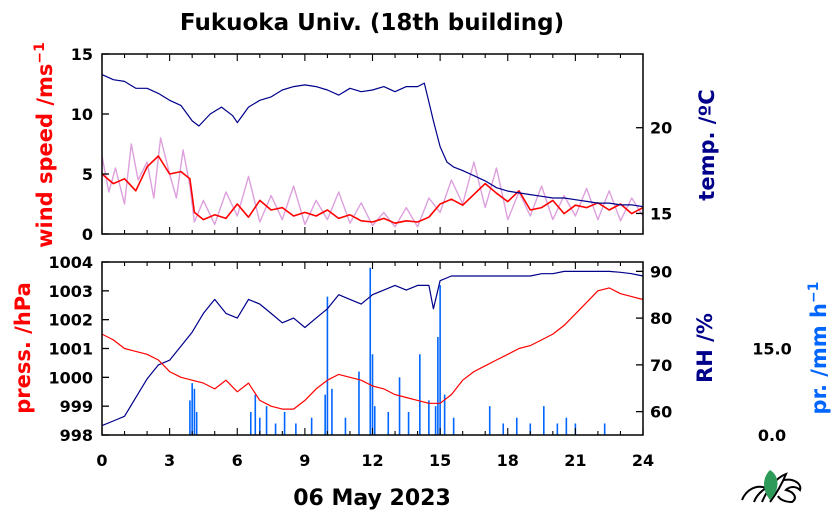  Describe the element at coordinates (70, 262) in the screenshot. I see `pressure-tick-label: 1004` at that location.